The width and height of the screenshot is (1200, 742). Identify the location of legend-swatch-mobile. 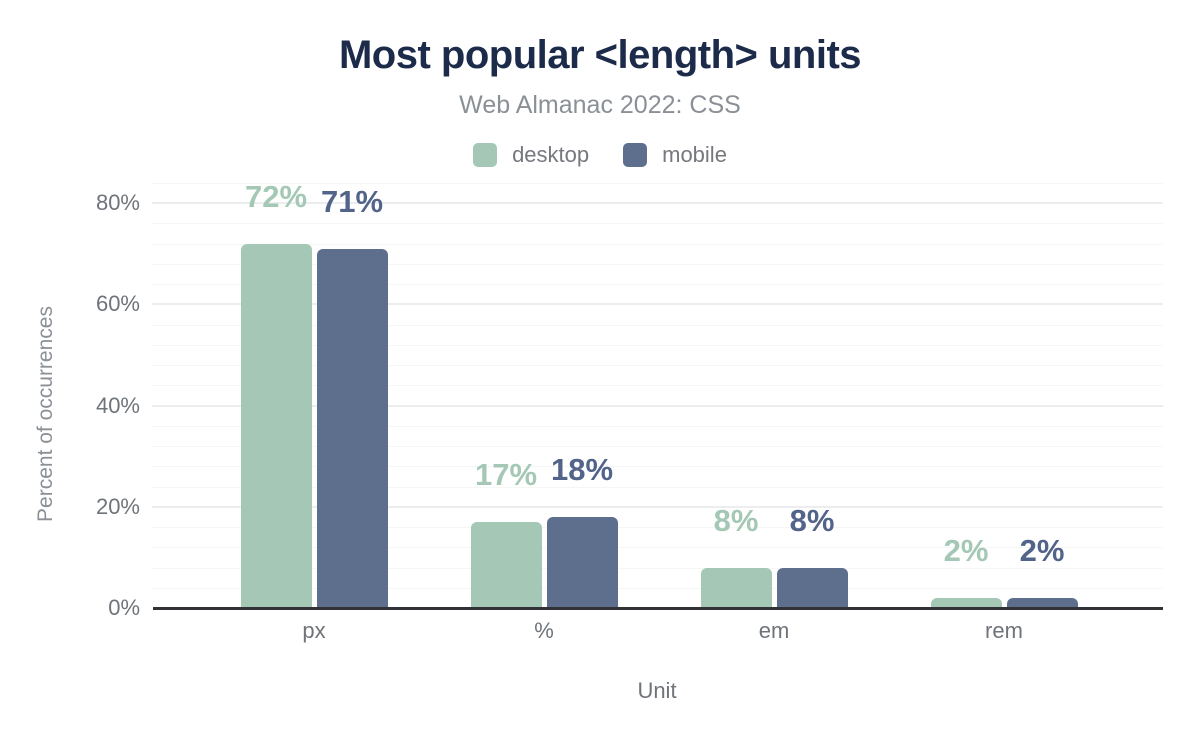
(635, 155).